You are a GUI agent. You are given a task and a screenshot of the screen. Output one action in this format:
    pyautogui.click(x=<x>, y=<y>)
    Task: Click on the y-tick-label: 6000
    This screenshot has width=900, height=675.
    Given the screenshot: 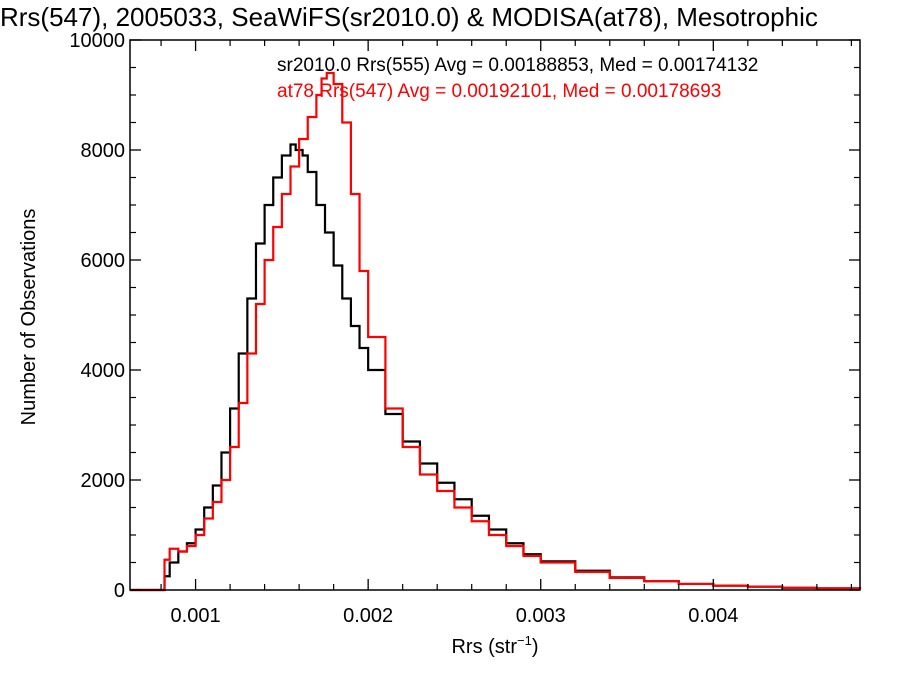 What is the action you would take?
    pyautogui.click(x=103, y=261)
    